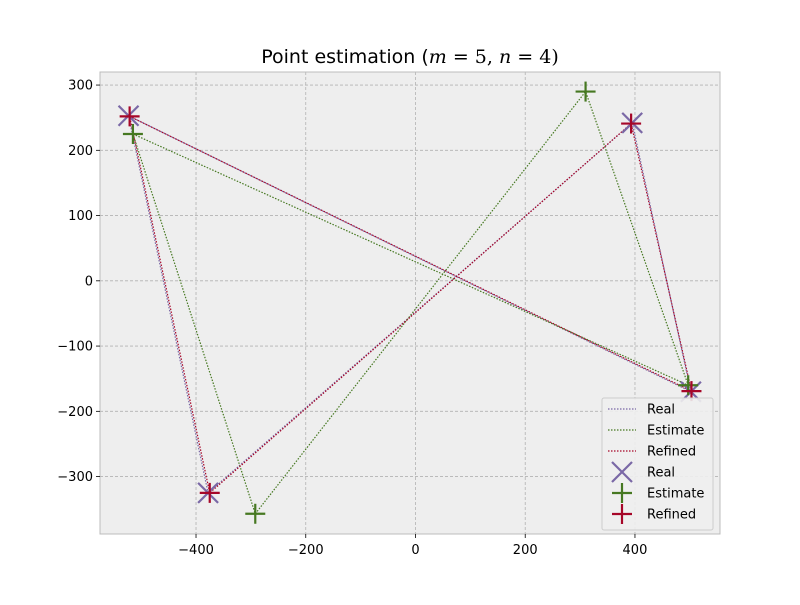 The image size is (800, 605). Describe the element at coordinates (80, 216) in the screenshot. I see `y-tick-label: 100` at that location.